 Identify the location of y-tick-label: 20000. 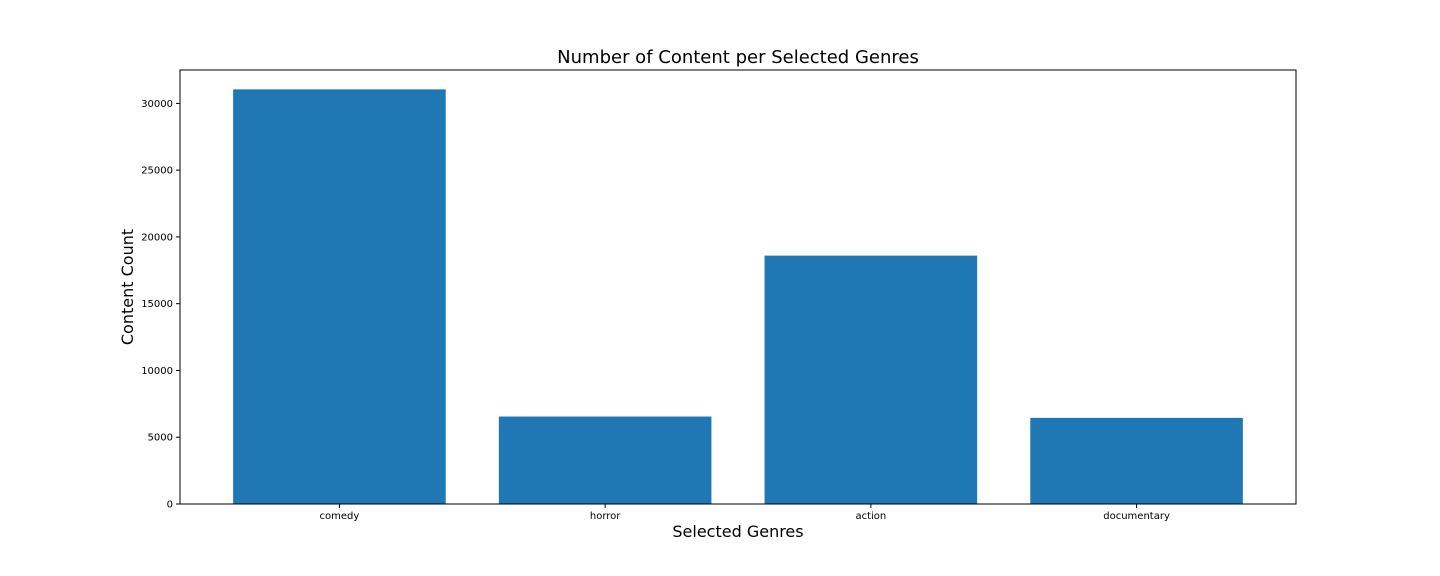
(157, 237).